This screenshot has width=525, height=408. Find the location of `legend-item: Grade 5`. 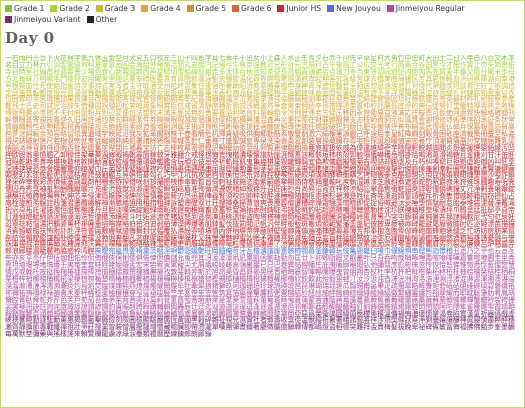

legend-item: Grade 5 is located at coordinates (206, 9).